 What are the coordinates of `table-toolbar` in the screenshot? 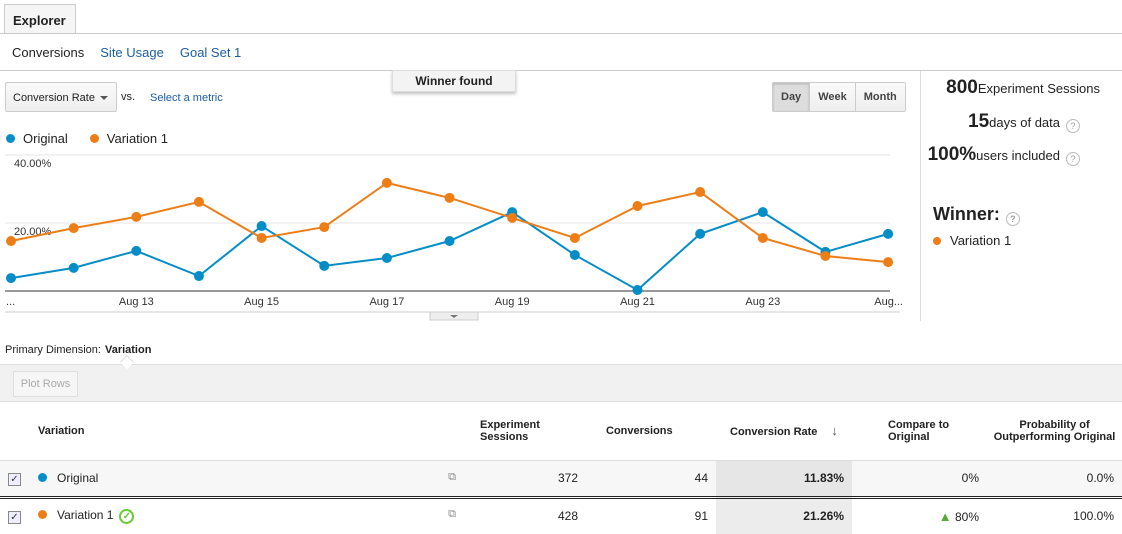 It's located at (561, 383).